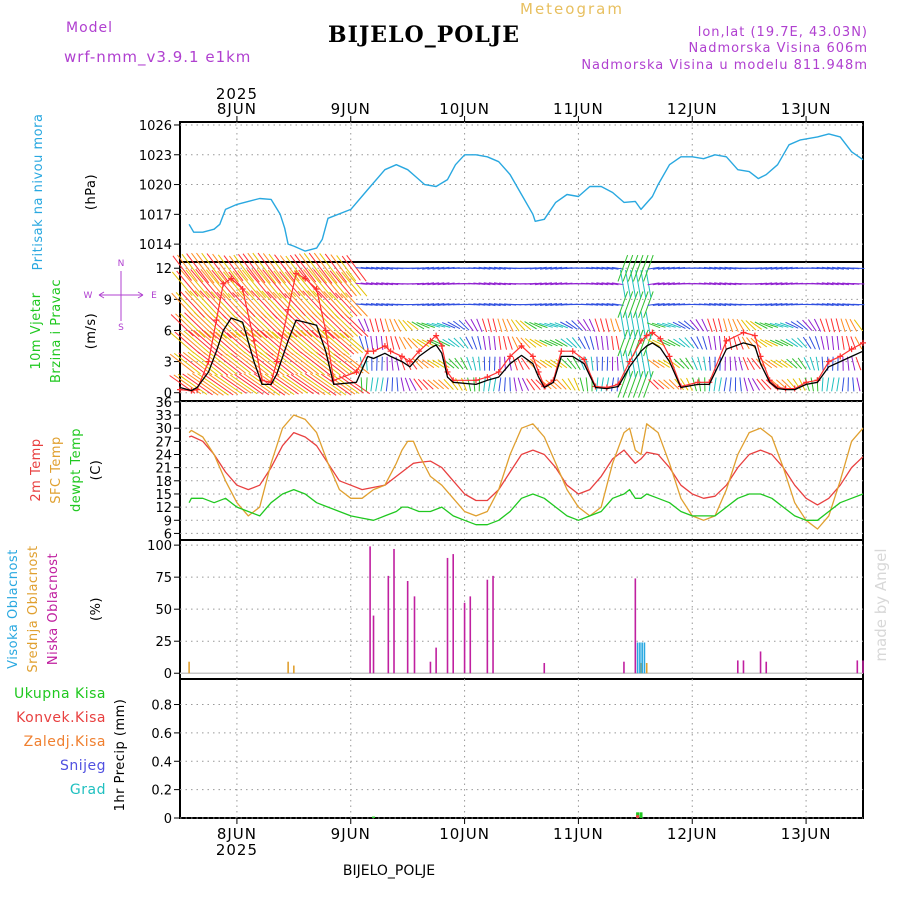  What do you see at coordinates (96, 470) in the screenshot?
I see `temp-unit-label: (C)` at bounding box center [96, 470].